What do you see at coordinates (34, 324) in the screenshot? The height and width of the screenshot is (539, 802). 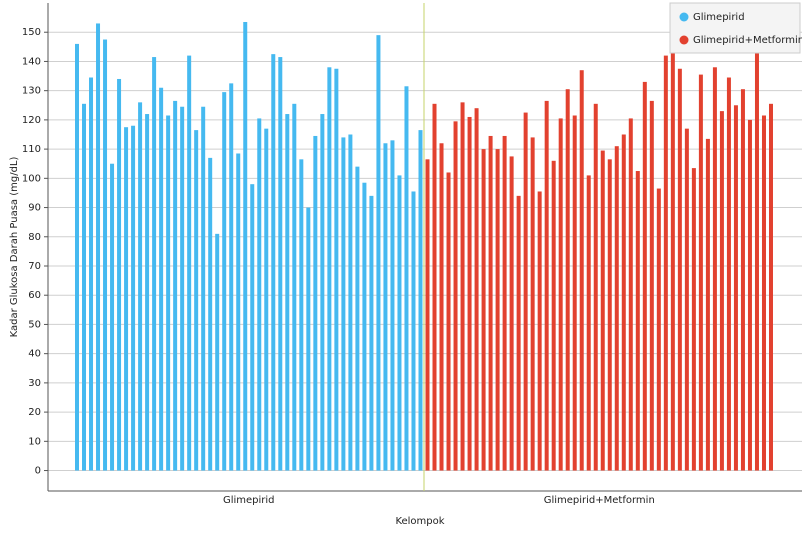 I see `y-tick-label: 50` at bounding box center [34, 324].